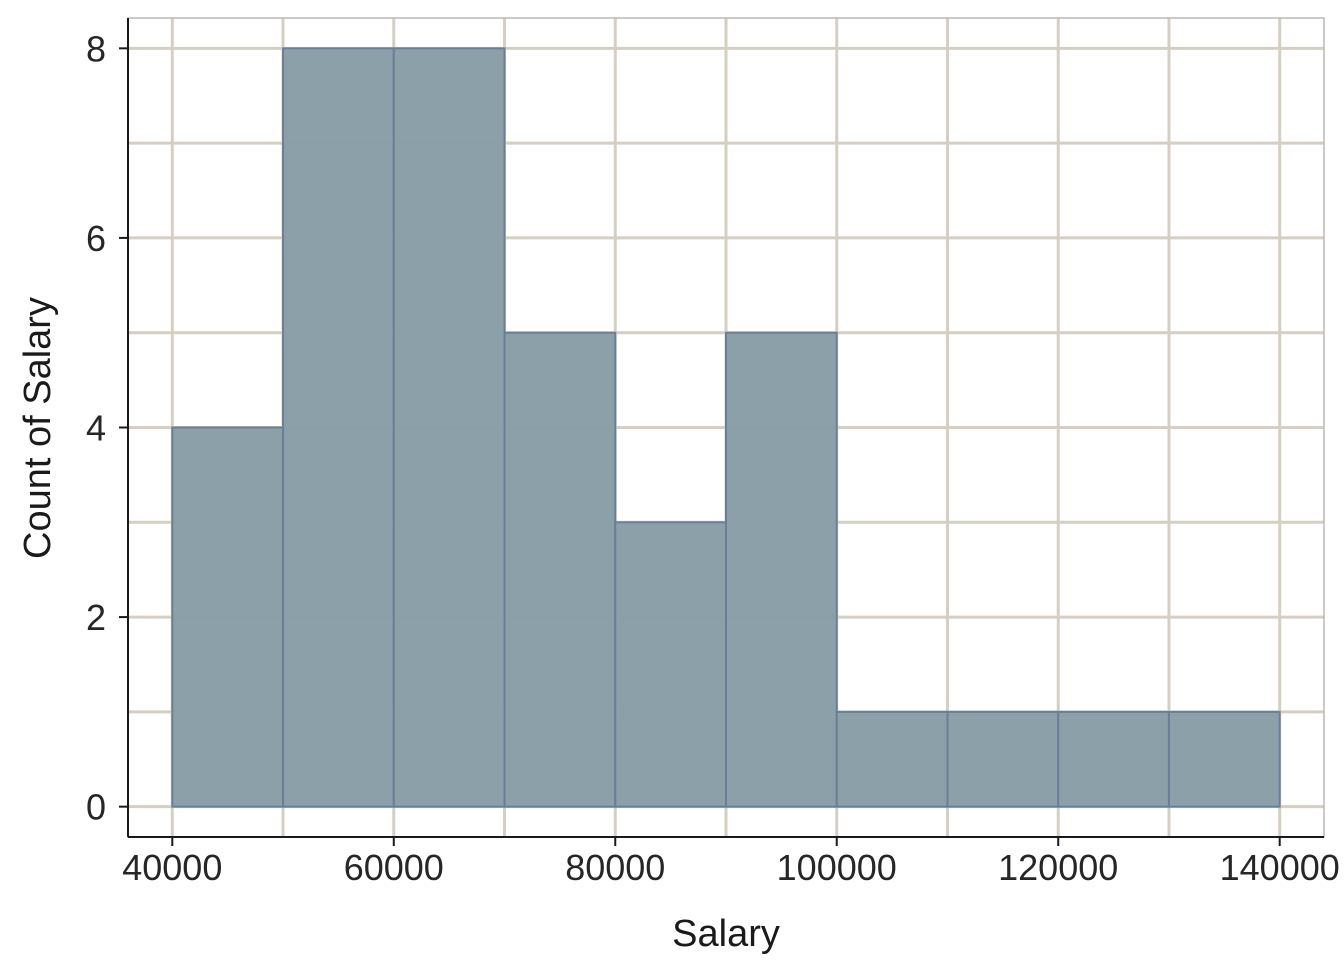 This screenshot has width=1344, height=960. I want to click on x-tick-label: 120000, so click(1058, 867).